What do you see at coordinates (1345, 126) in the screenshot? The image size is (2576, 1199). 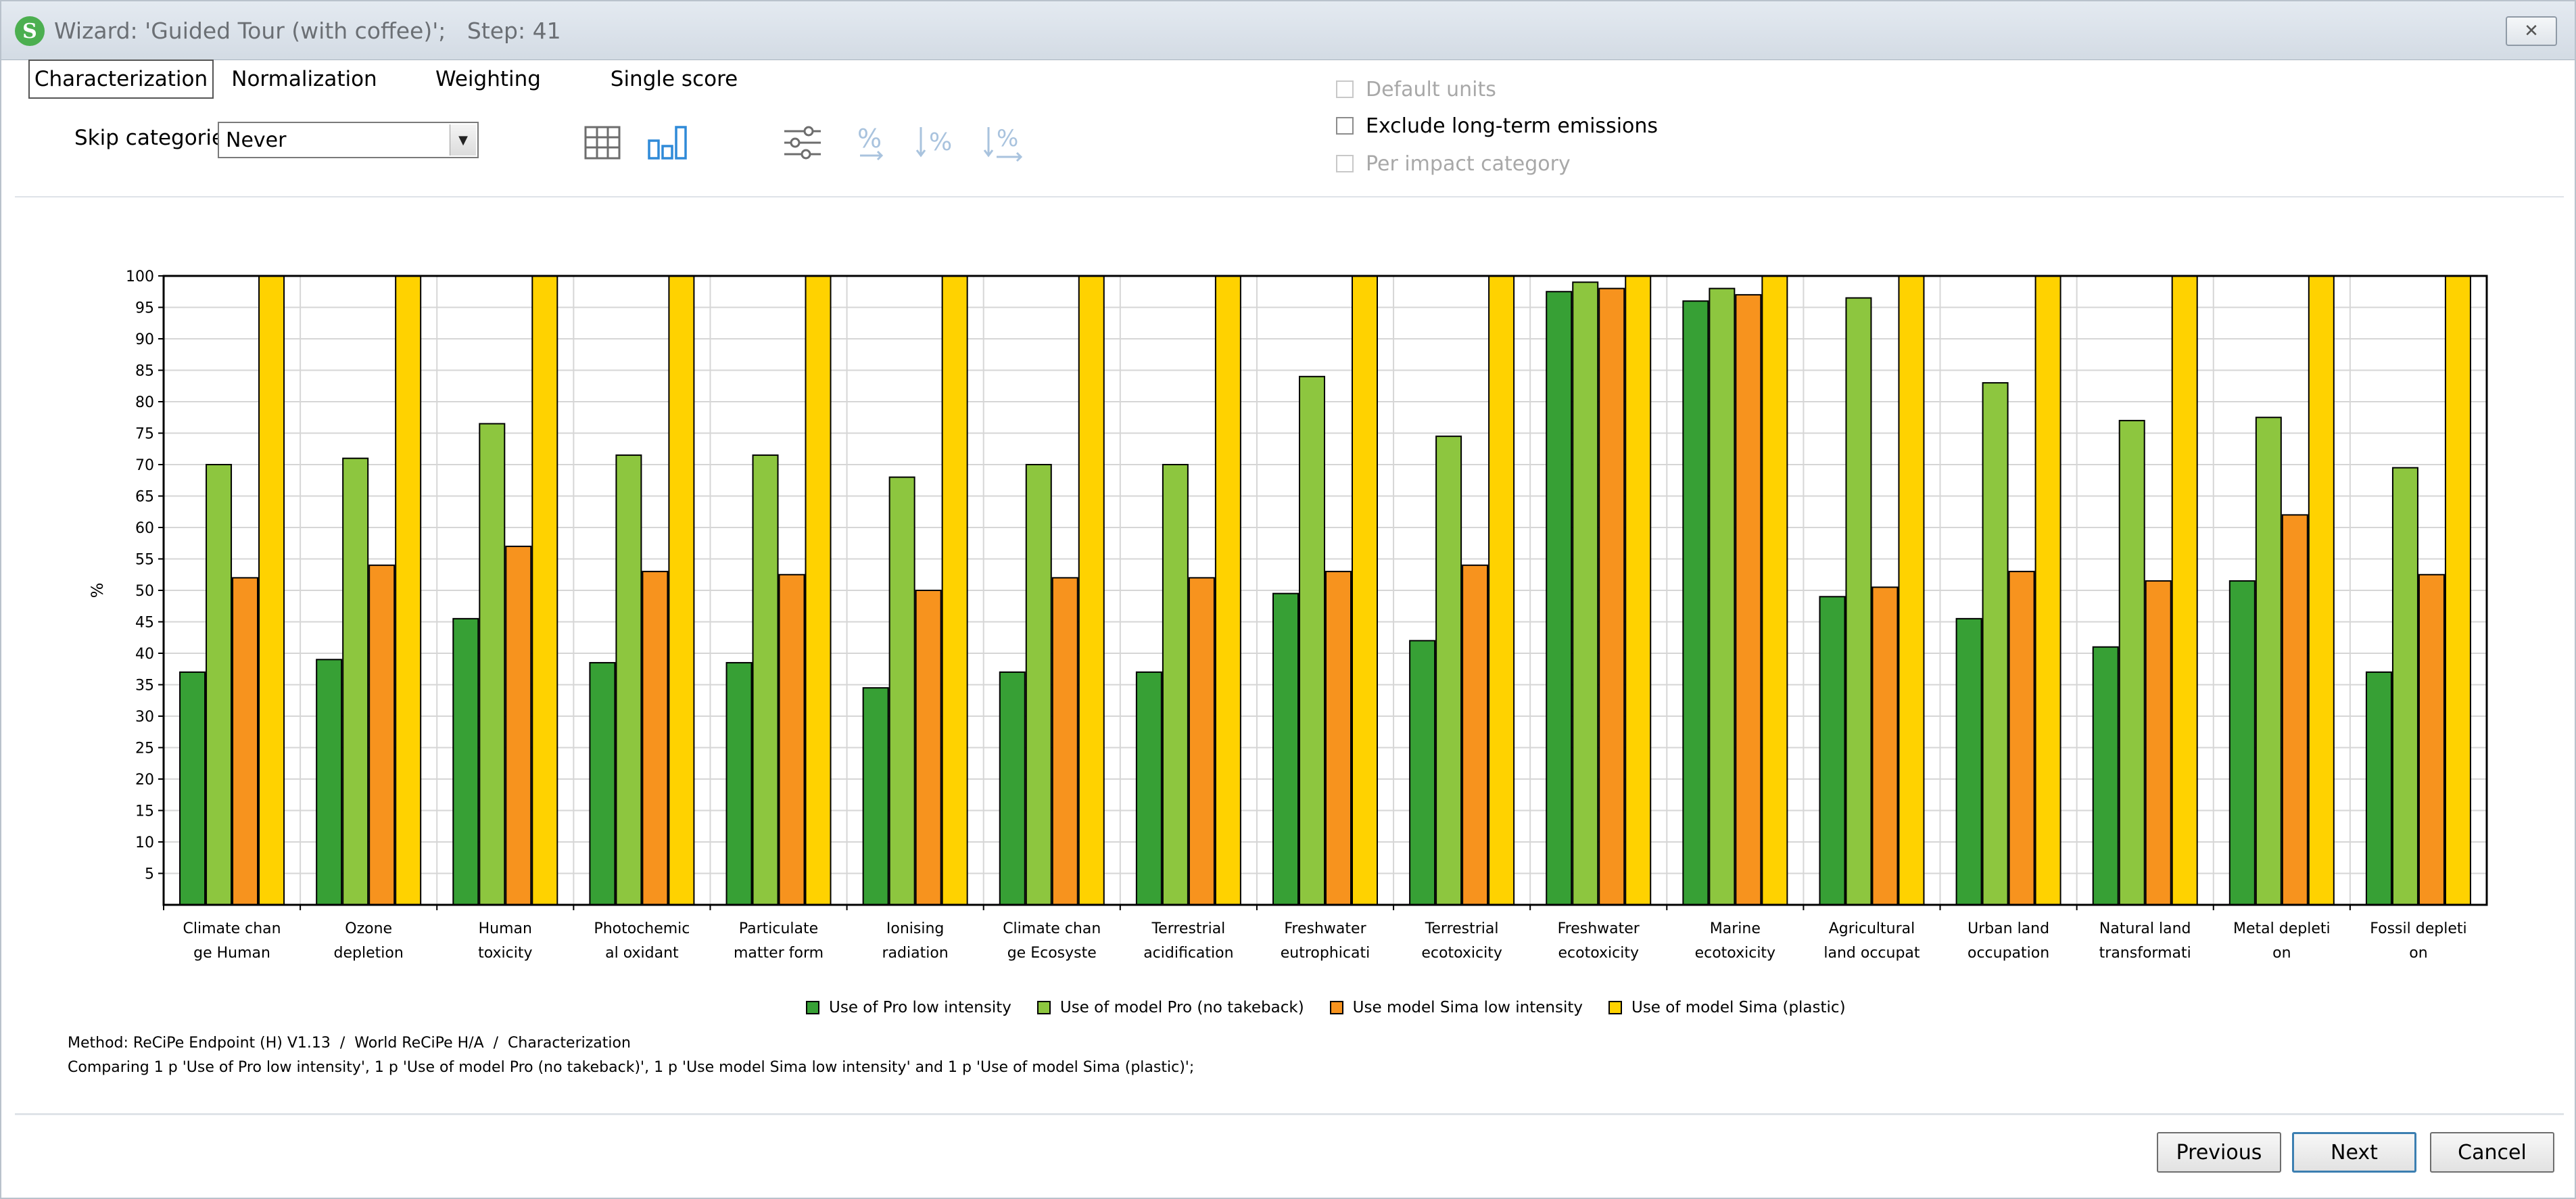 I see `exclude-long-term-box` at bounding box center [1345, 126].